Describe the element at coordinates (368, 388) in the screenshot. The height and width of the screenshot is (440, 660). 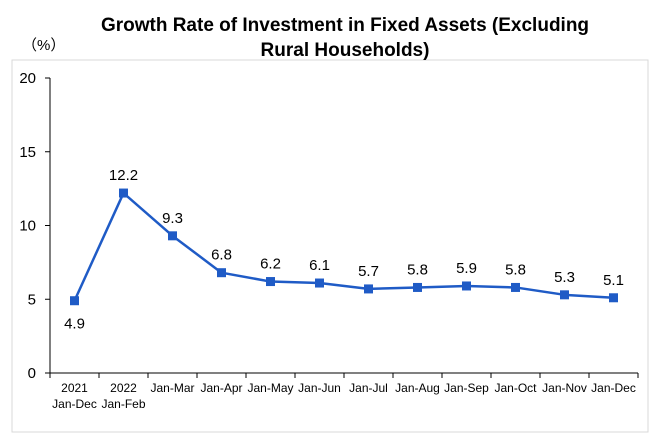
I see `x-tick-label: Jan-Jul` at that location.